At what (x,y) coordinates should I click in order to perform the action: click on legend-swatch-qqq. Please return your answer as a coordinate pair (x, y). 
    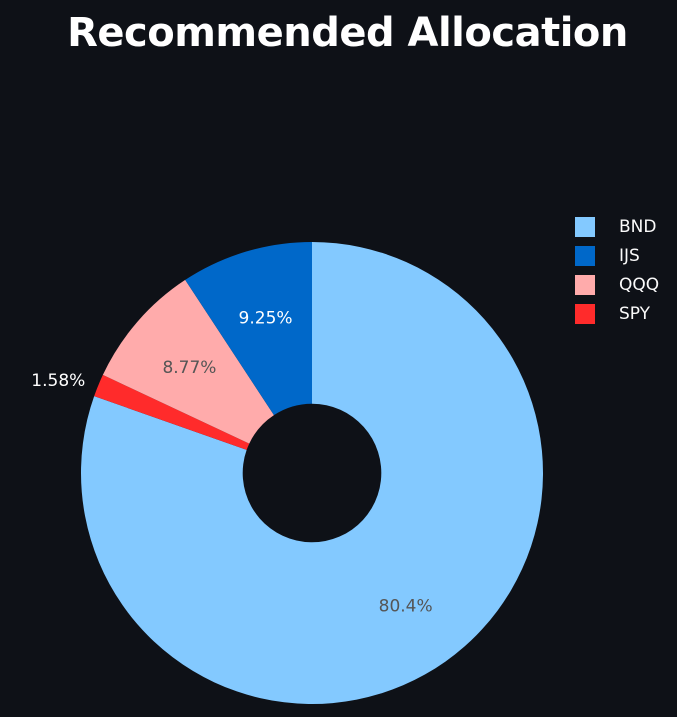
    Looking at the image, I should click on (585, 284).